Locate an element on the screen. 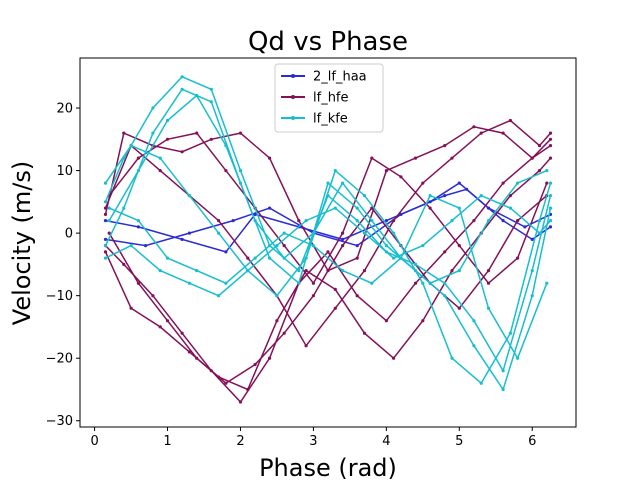 The image size is (640, 480). y-tick-label: 10 is located at coordinates (64, 171).